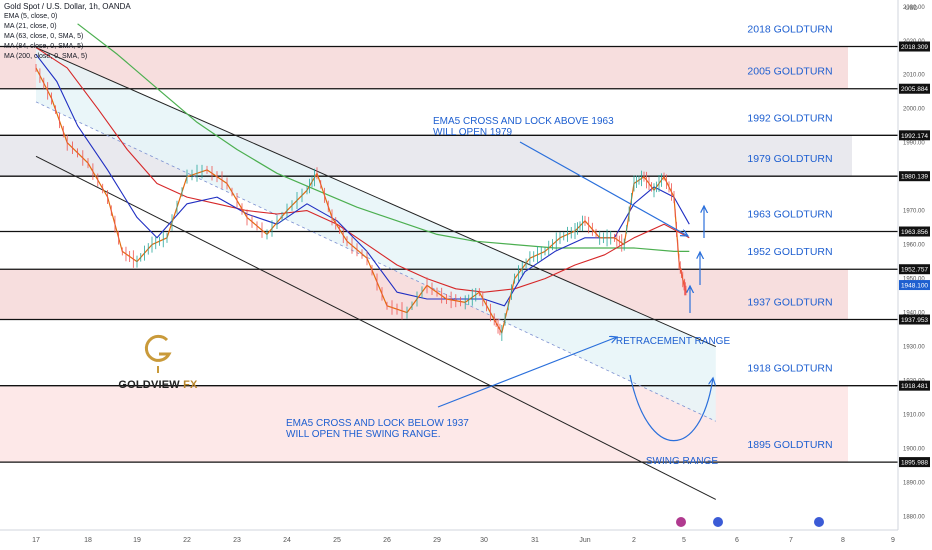 The height and width of the screenshot is (550, 932). I want to click on chart-title: Gold Spot / U.S. Dollar, 1h, OANDA, so click(67, 6).